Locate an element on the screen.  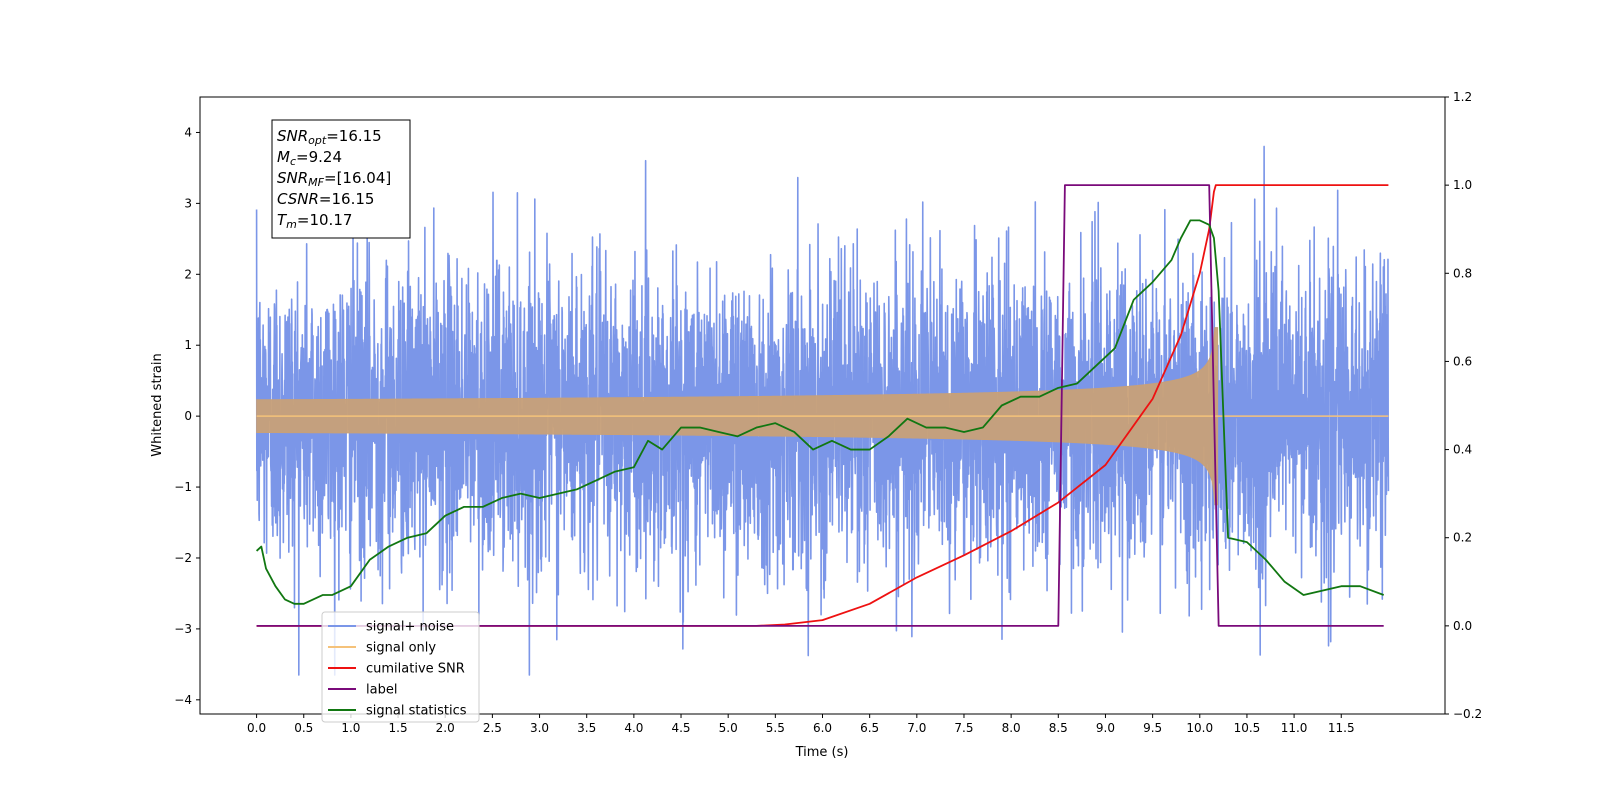
y-axis-right: −0.2 0.0 0.2 0.4 0.6 0.8 1.0 1.2 is located at coordinates (1463, 405).